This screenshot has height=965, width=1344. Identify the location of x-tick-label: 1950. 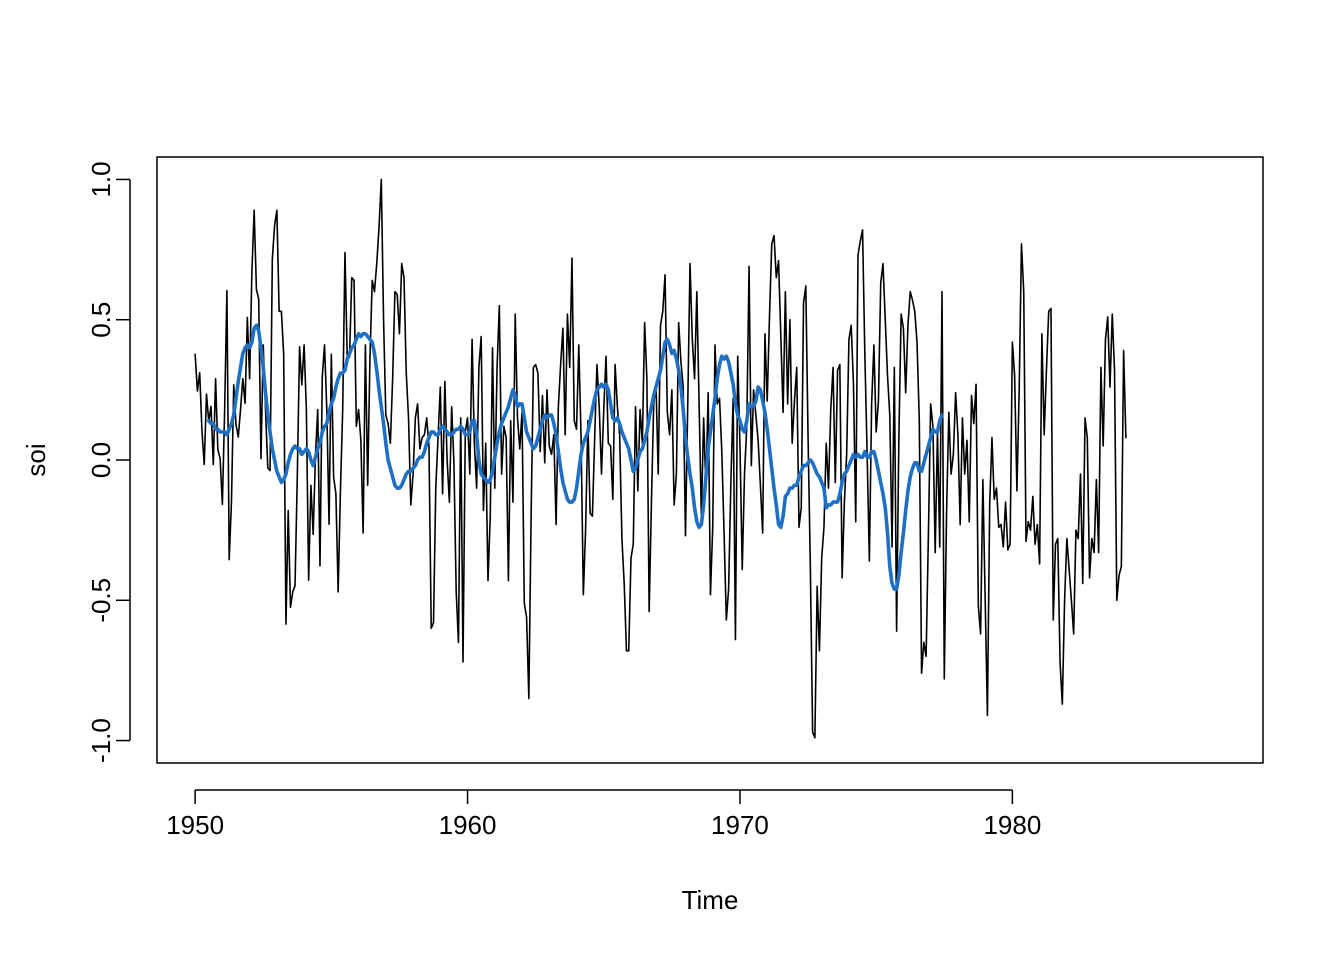
(195, 825).